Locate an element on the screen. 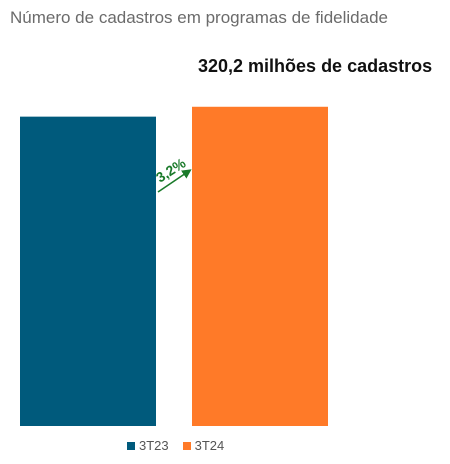 The width and height of the screenshot is (450, 464). legend-swatch-3t24 is located at coordinates (186, 445).